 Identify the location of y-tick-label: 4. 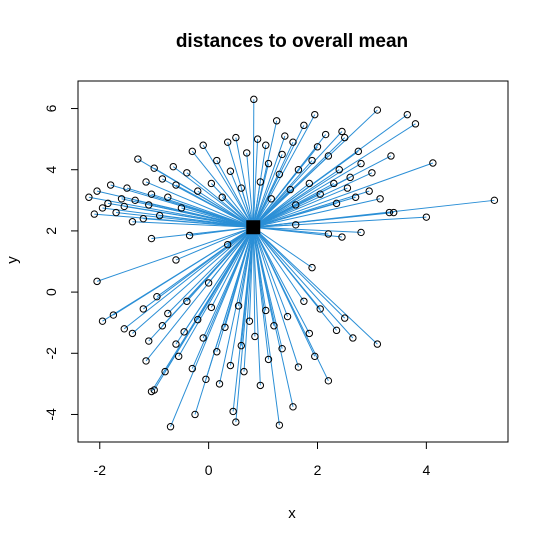
(51, 170).